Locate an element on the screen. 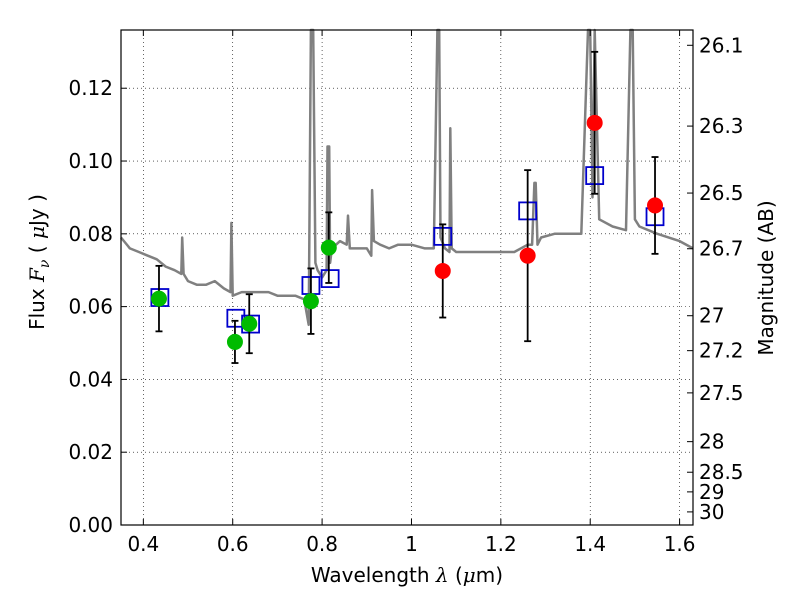 Image resolution: width=800 pixels, height=600 pixels. y-tick-label: 0.12 is located at coordinates (90, 88).